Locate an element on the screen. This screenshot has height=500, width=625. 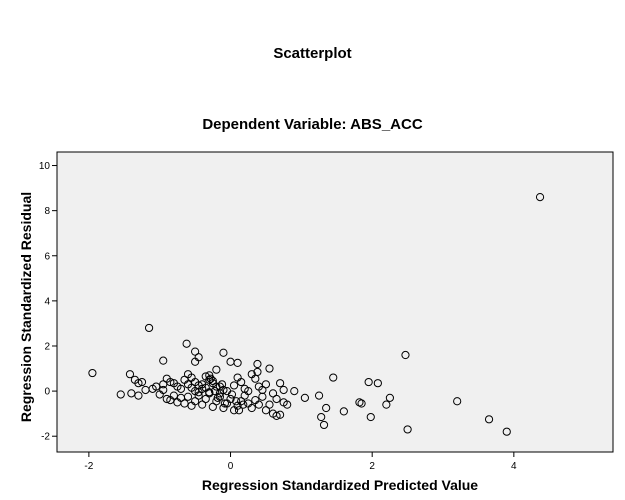
x-axis-ticks: -2 0 2 4 is located at coordinates (300, 462).